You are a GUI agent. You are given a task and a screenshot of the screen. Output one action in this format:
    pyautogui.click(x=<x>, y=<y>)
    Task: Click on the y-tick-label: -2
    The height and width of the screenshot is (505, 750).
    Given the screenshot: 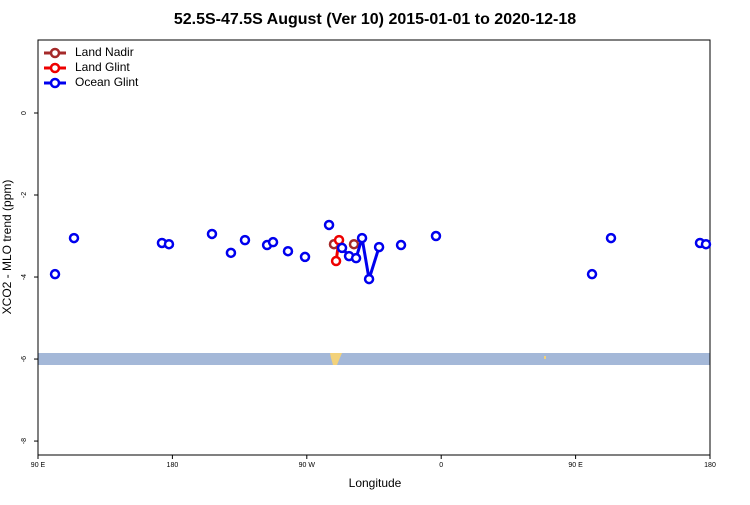 What is the action you would take?
    pyautogui.click(x=24, y=195)
    